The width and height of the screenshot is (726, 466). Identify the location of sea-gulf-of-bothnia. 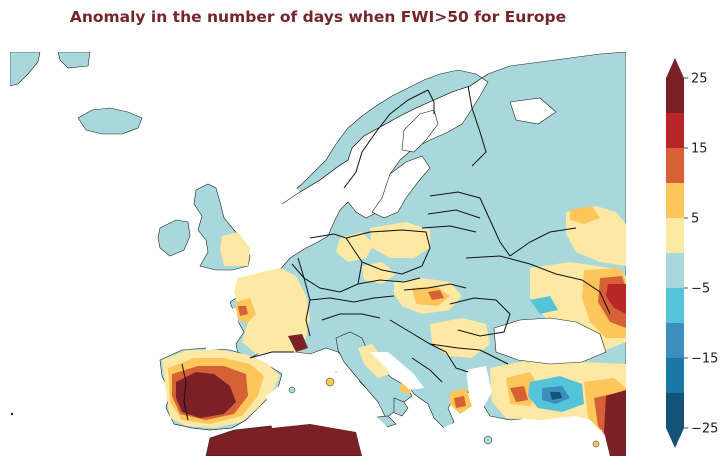
(420, 131).